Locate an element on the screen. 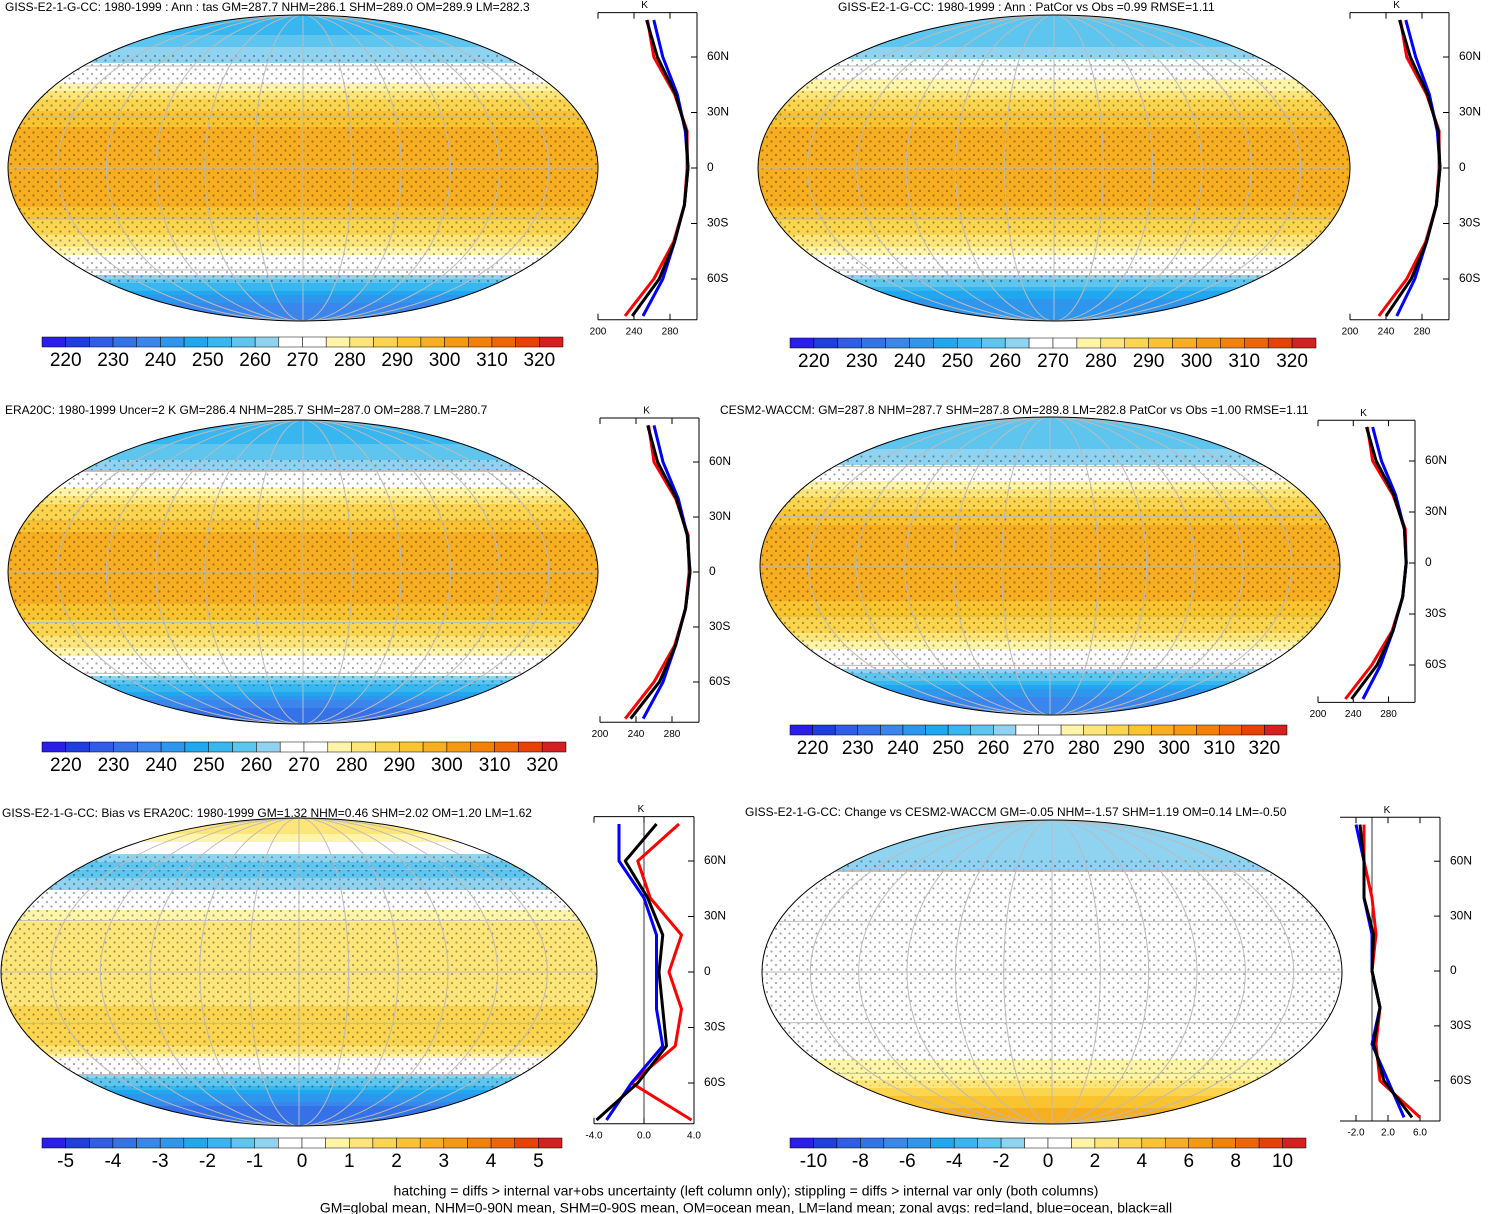 The image size is (1493, 1214). x-tick-label: -4.0 is located at coordinates (594, 1135).